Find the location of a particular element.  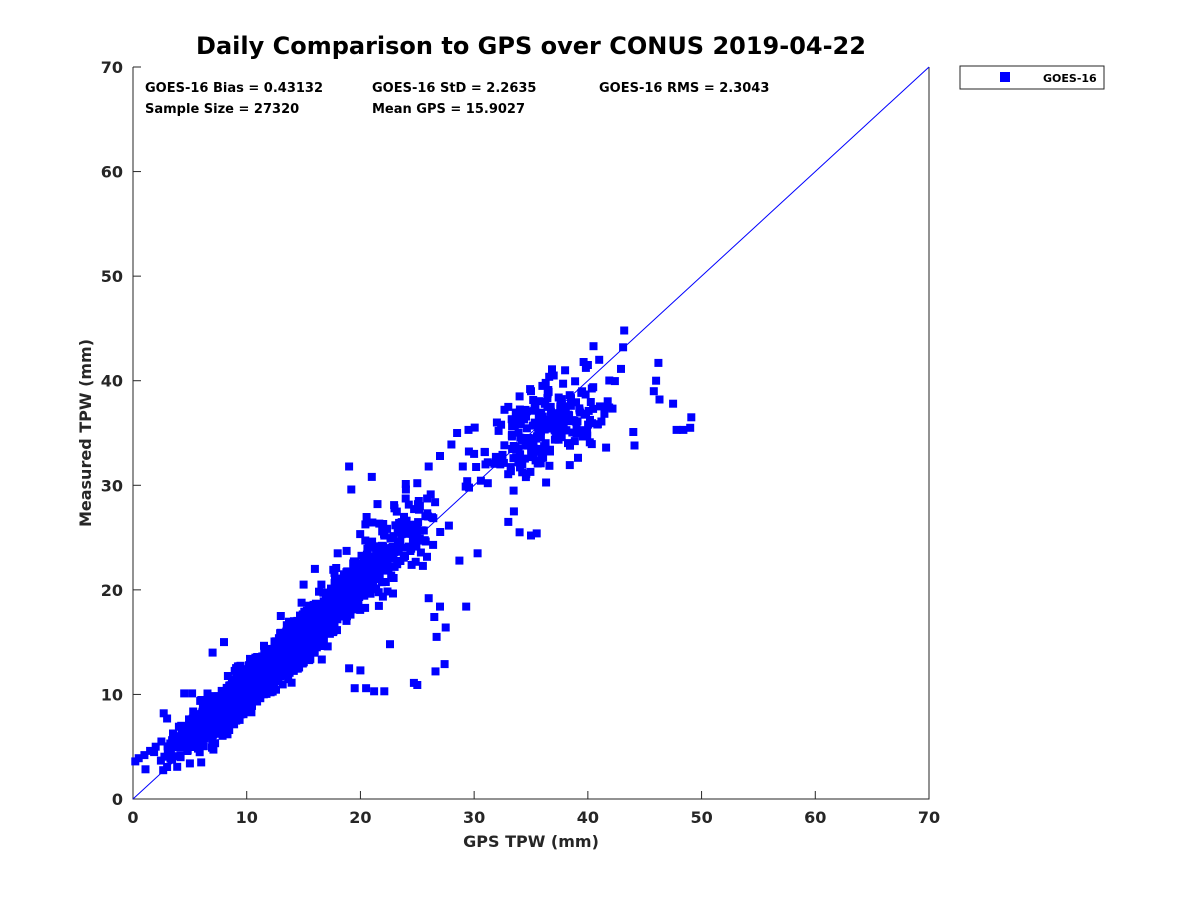

legend-box is located at coordinates (1032, 77).